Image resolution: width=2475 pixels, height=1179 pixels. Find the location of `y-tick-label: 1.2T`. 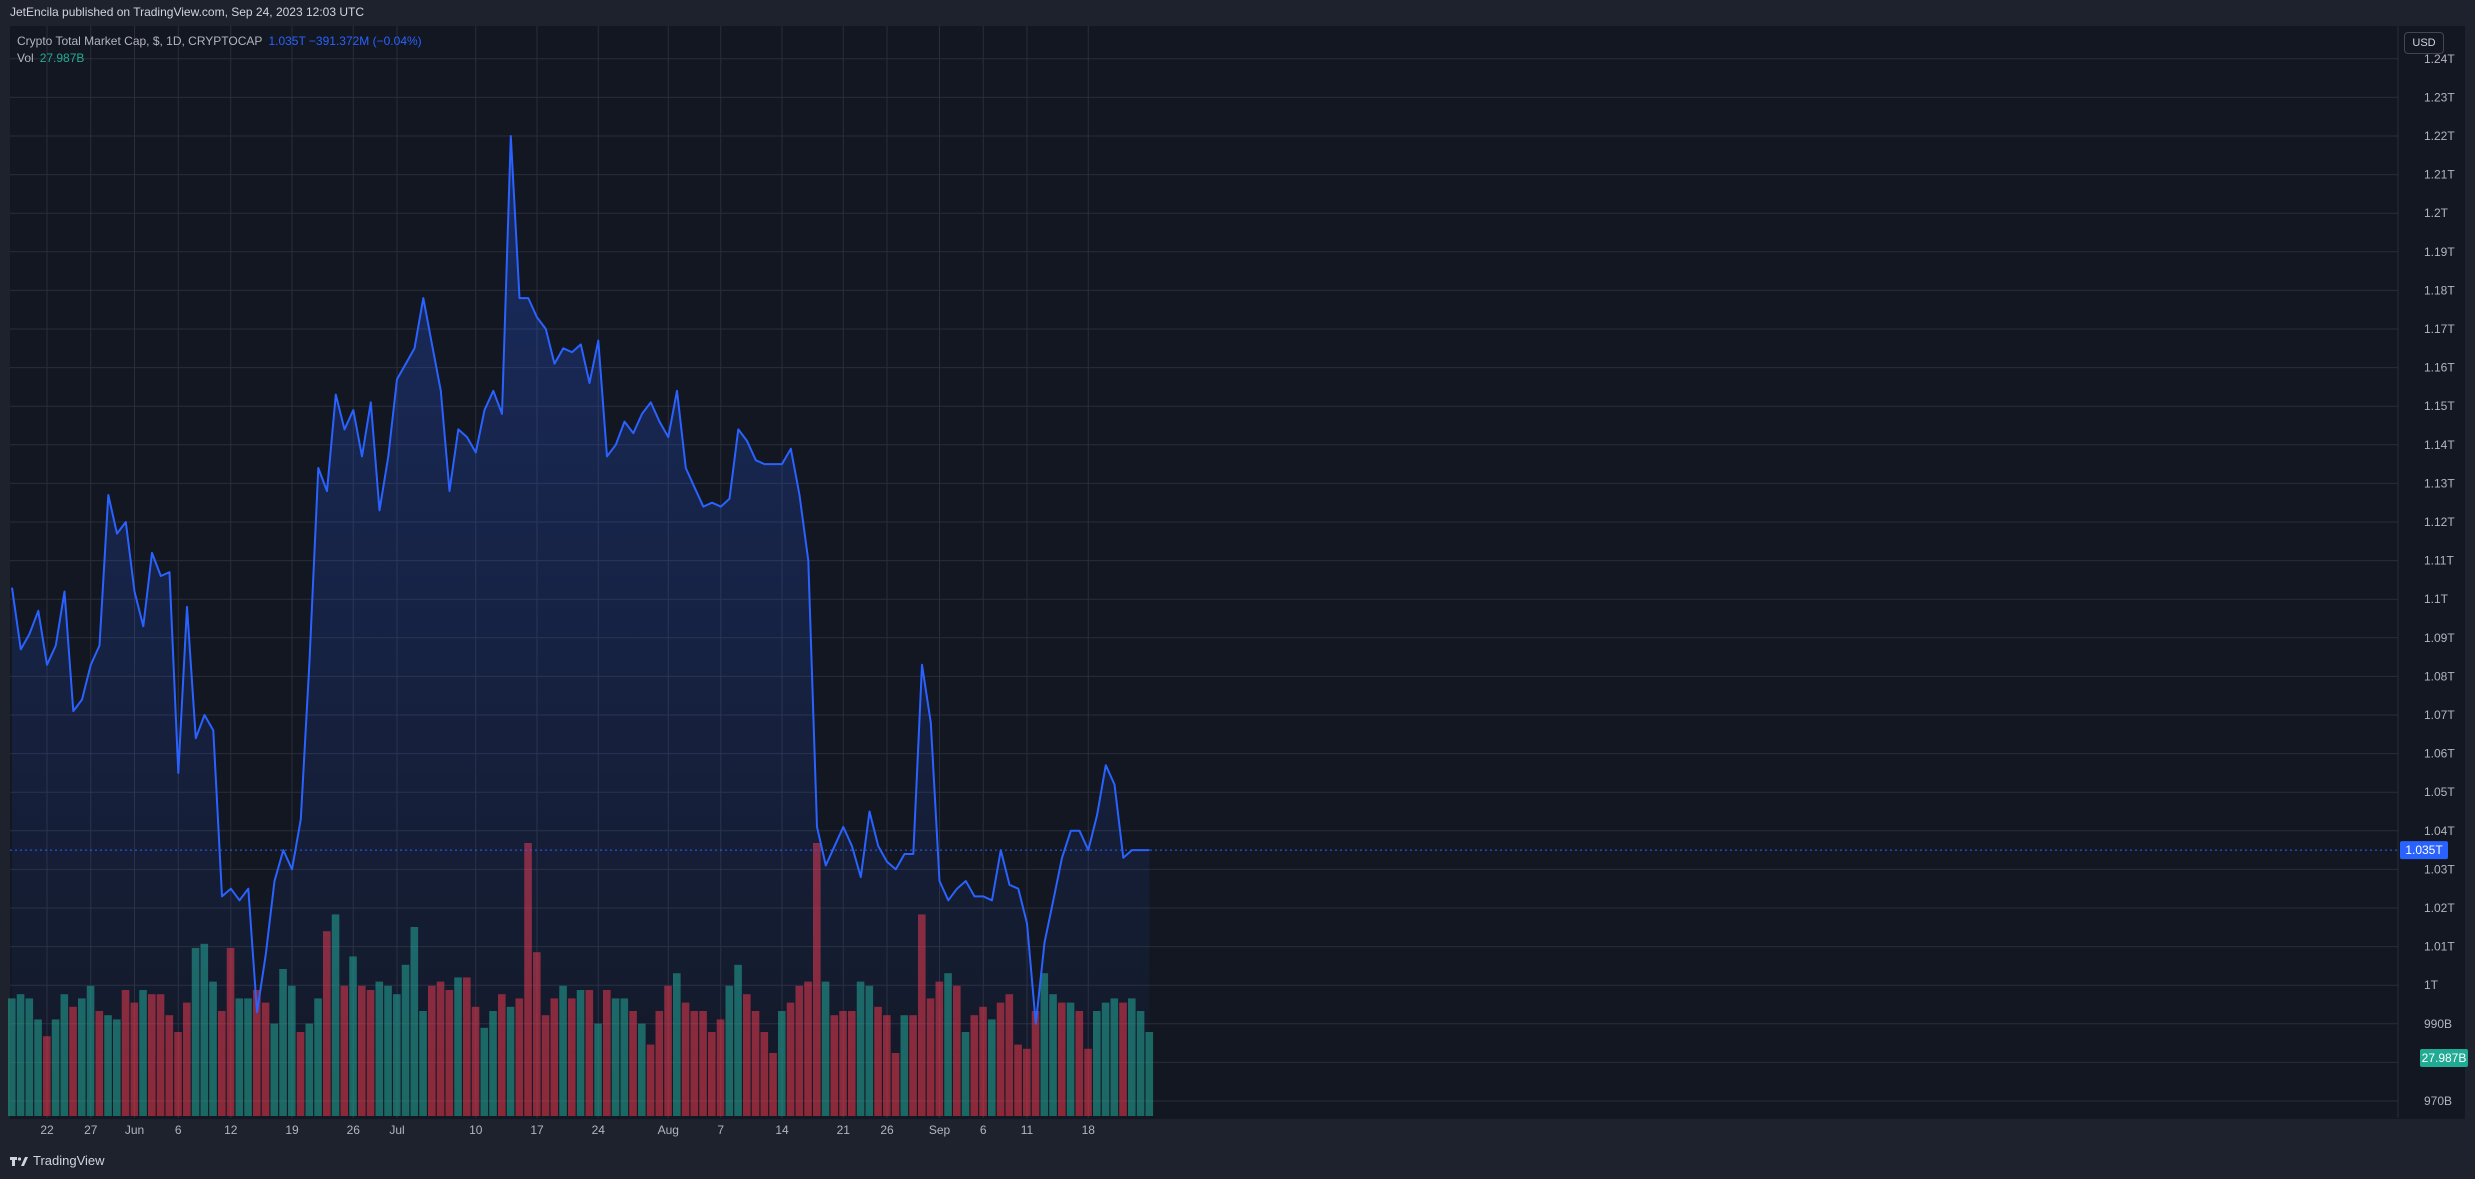

y-tick-label: 1.2T is located at coordinates (2436, 213).